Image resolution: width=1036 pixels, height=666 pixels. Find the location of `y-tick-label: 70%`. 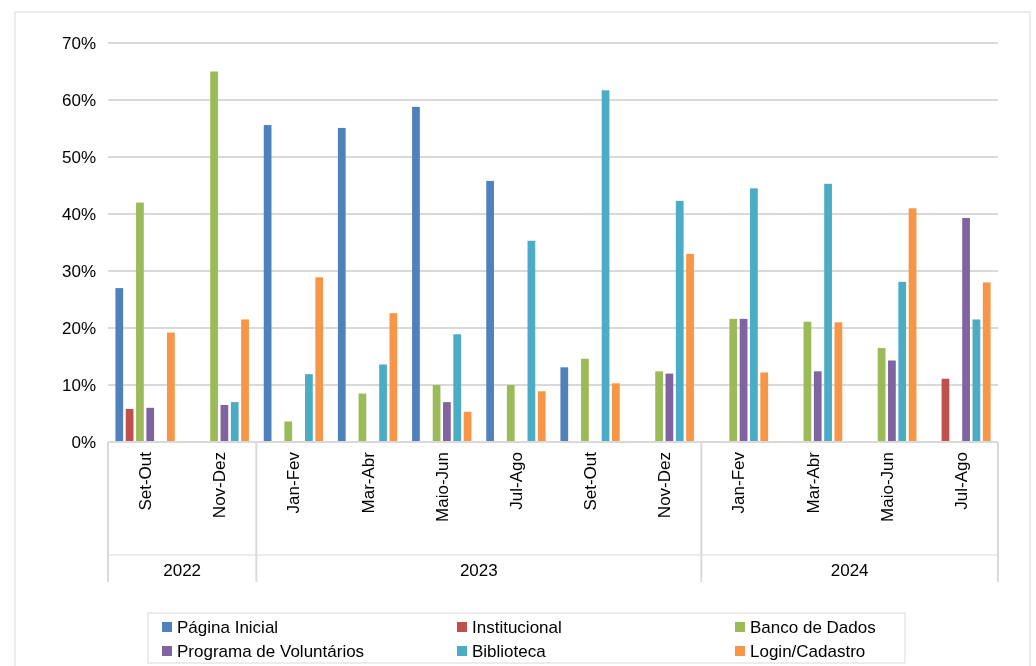

y-tick-label: 70% is located at coordinates (78, 43).